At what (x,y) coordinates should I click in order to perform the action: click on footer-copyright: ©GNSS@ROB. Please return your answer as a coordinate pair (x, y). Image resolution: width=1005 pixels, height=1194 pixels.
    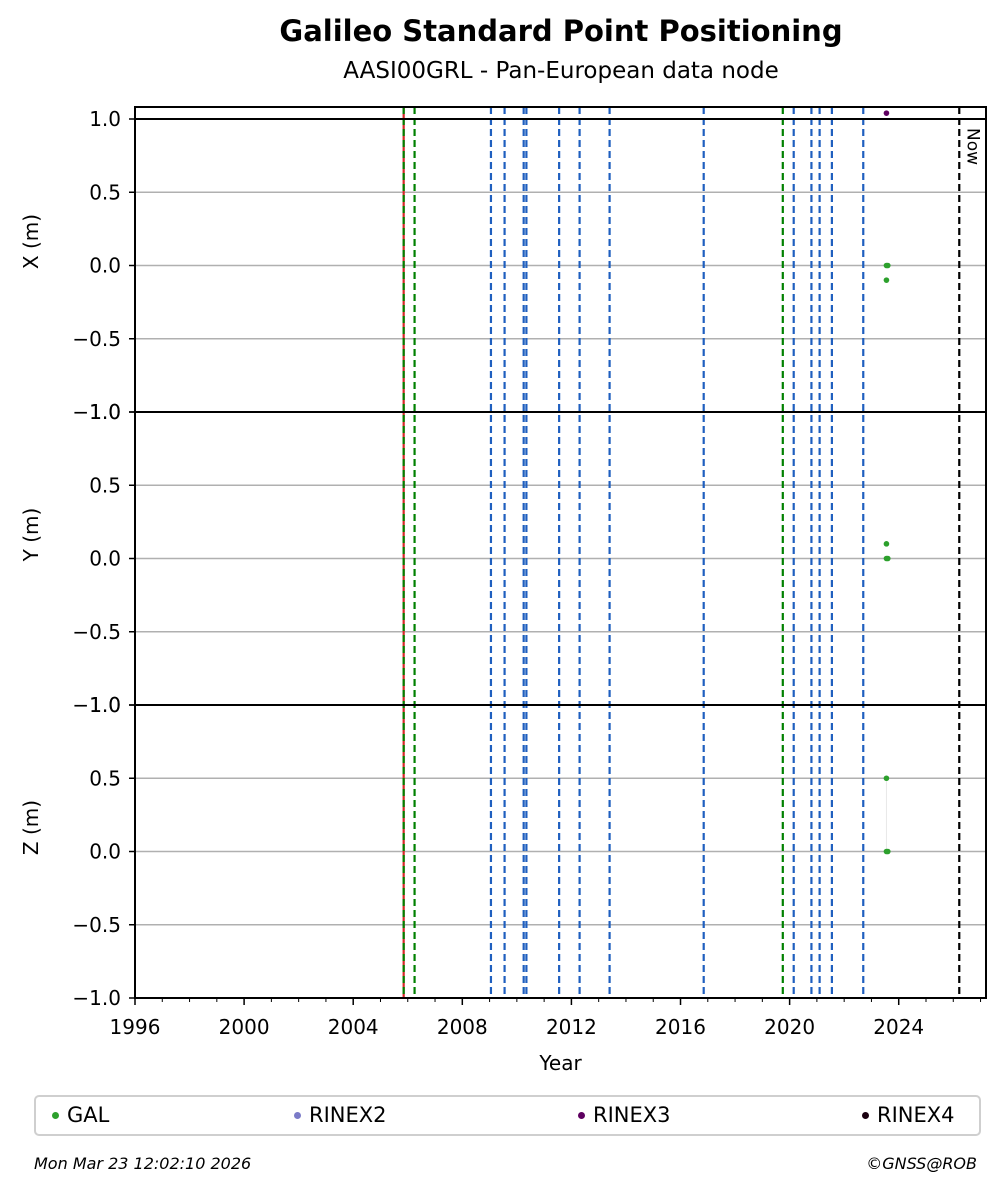
    Looking at the image, I should click on (921, 1163).